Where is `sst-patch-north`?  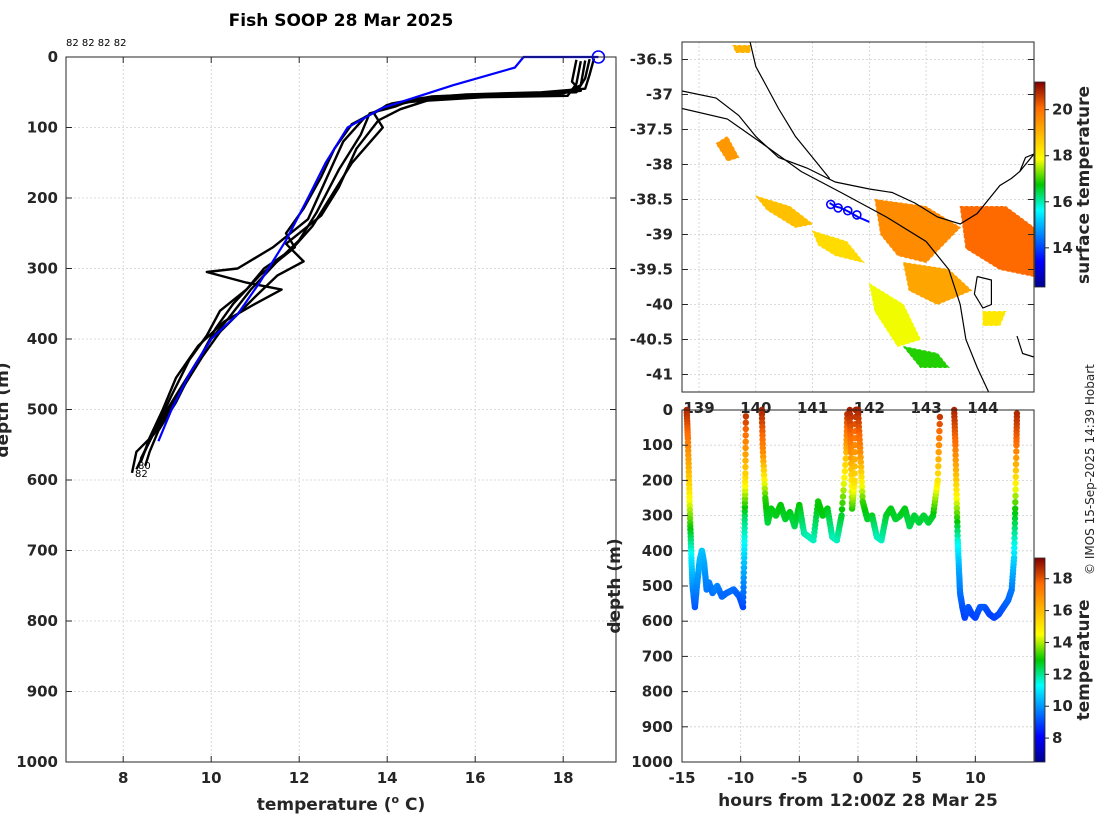
sst-patch-north is located at coordinates (741, 49).